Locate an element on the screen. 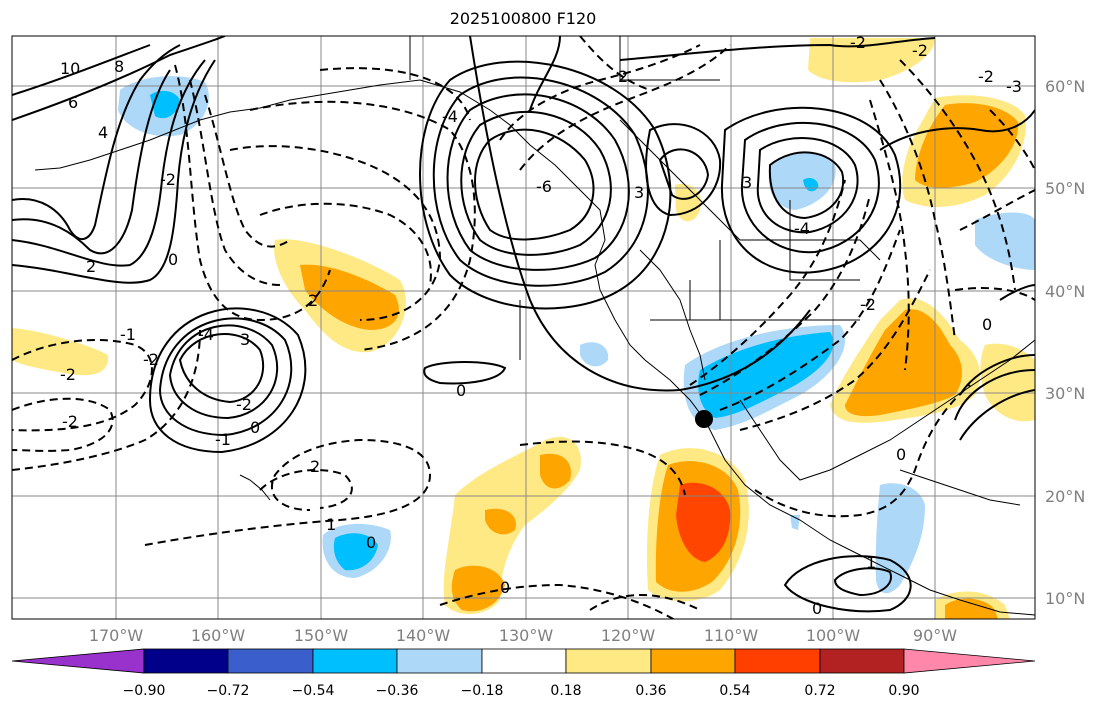 The width and height of the screenshot is (1105, 712). lon-label: 120°W is located at coordinates (628, 635).